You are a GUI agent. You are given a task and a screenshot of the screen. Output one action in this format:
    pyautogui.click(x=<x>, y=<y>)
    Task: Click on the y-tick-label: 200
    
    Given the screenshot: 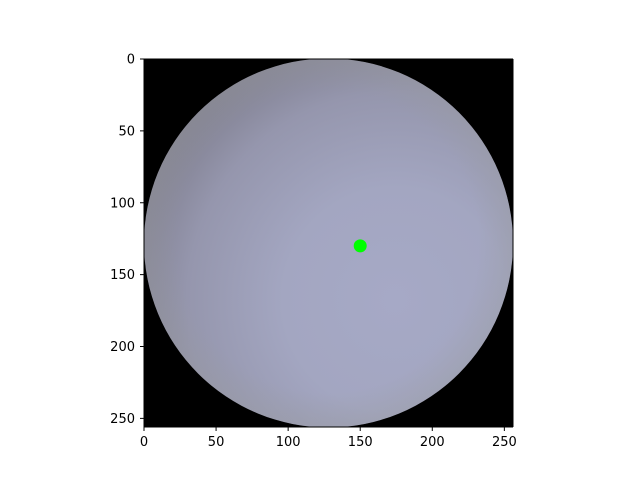 What is the action you would take?
    pyautogui.click(x=122, y=347)
    